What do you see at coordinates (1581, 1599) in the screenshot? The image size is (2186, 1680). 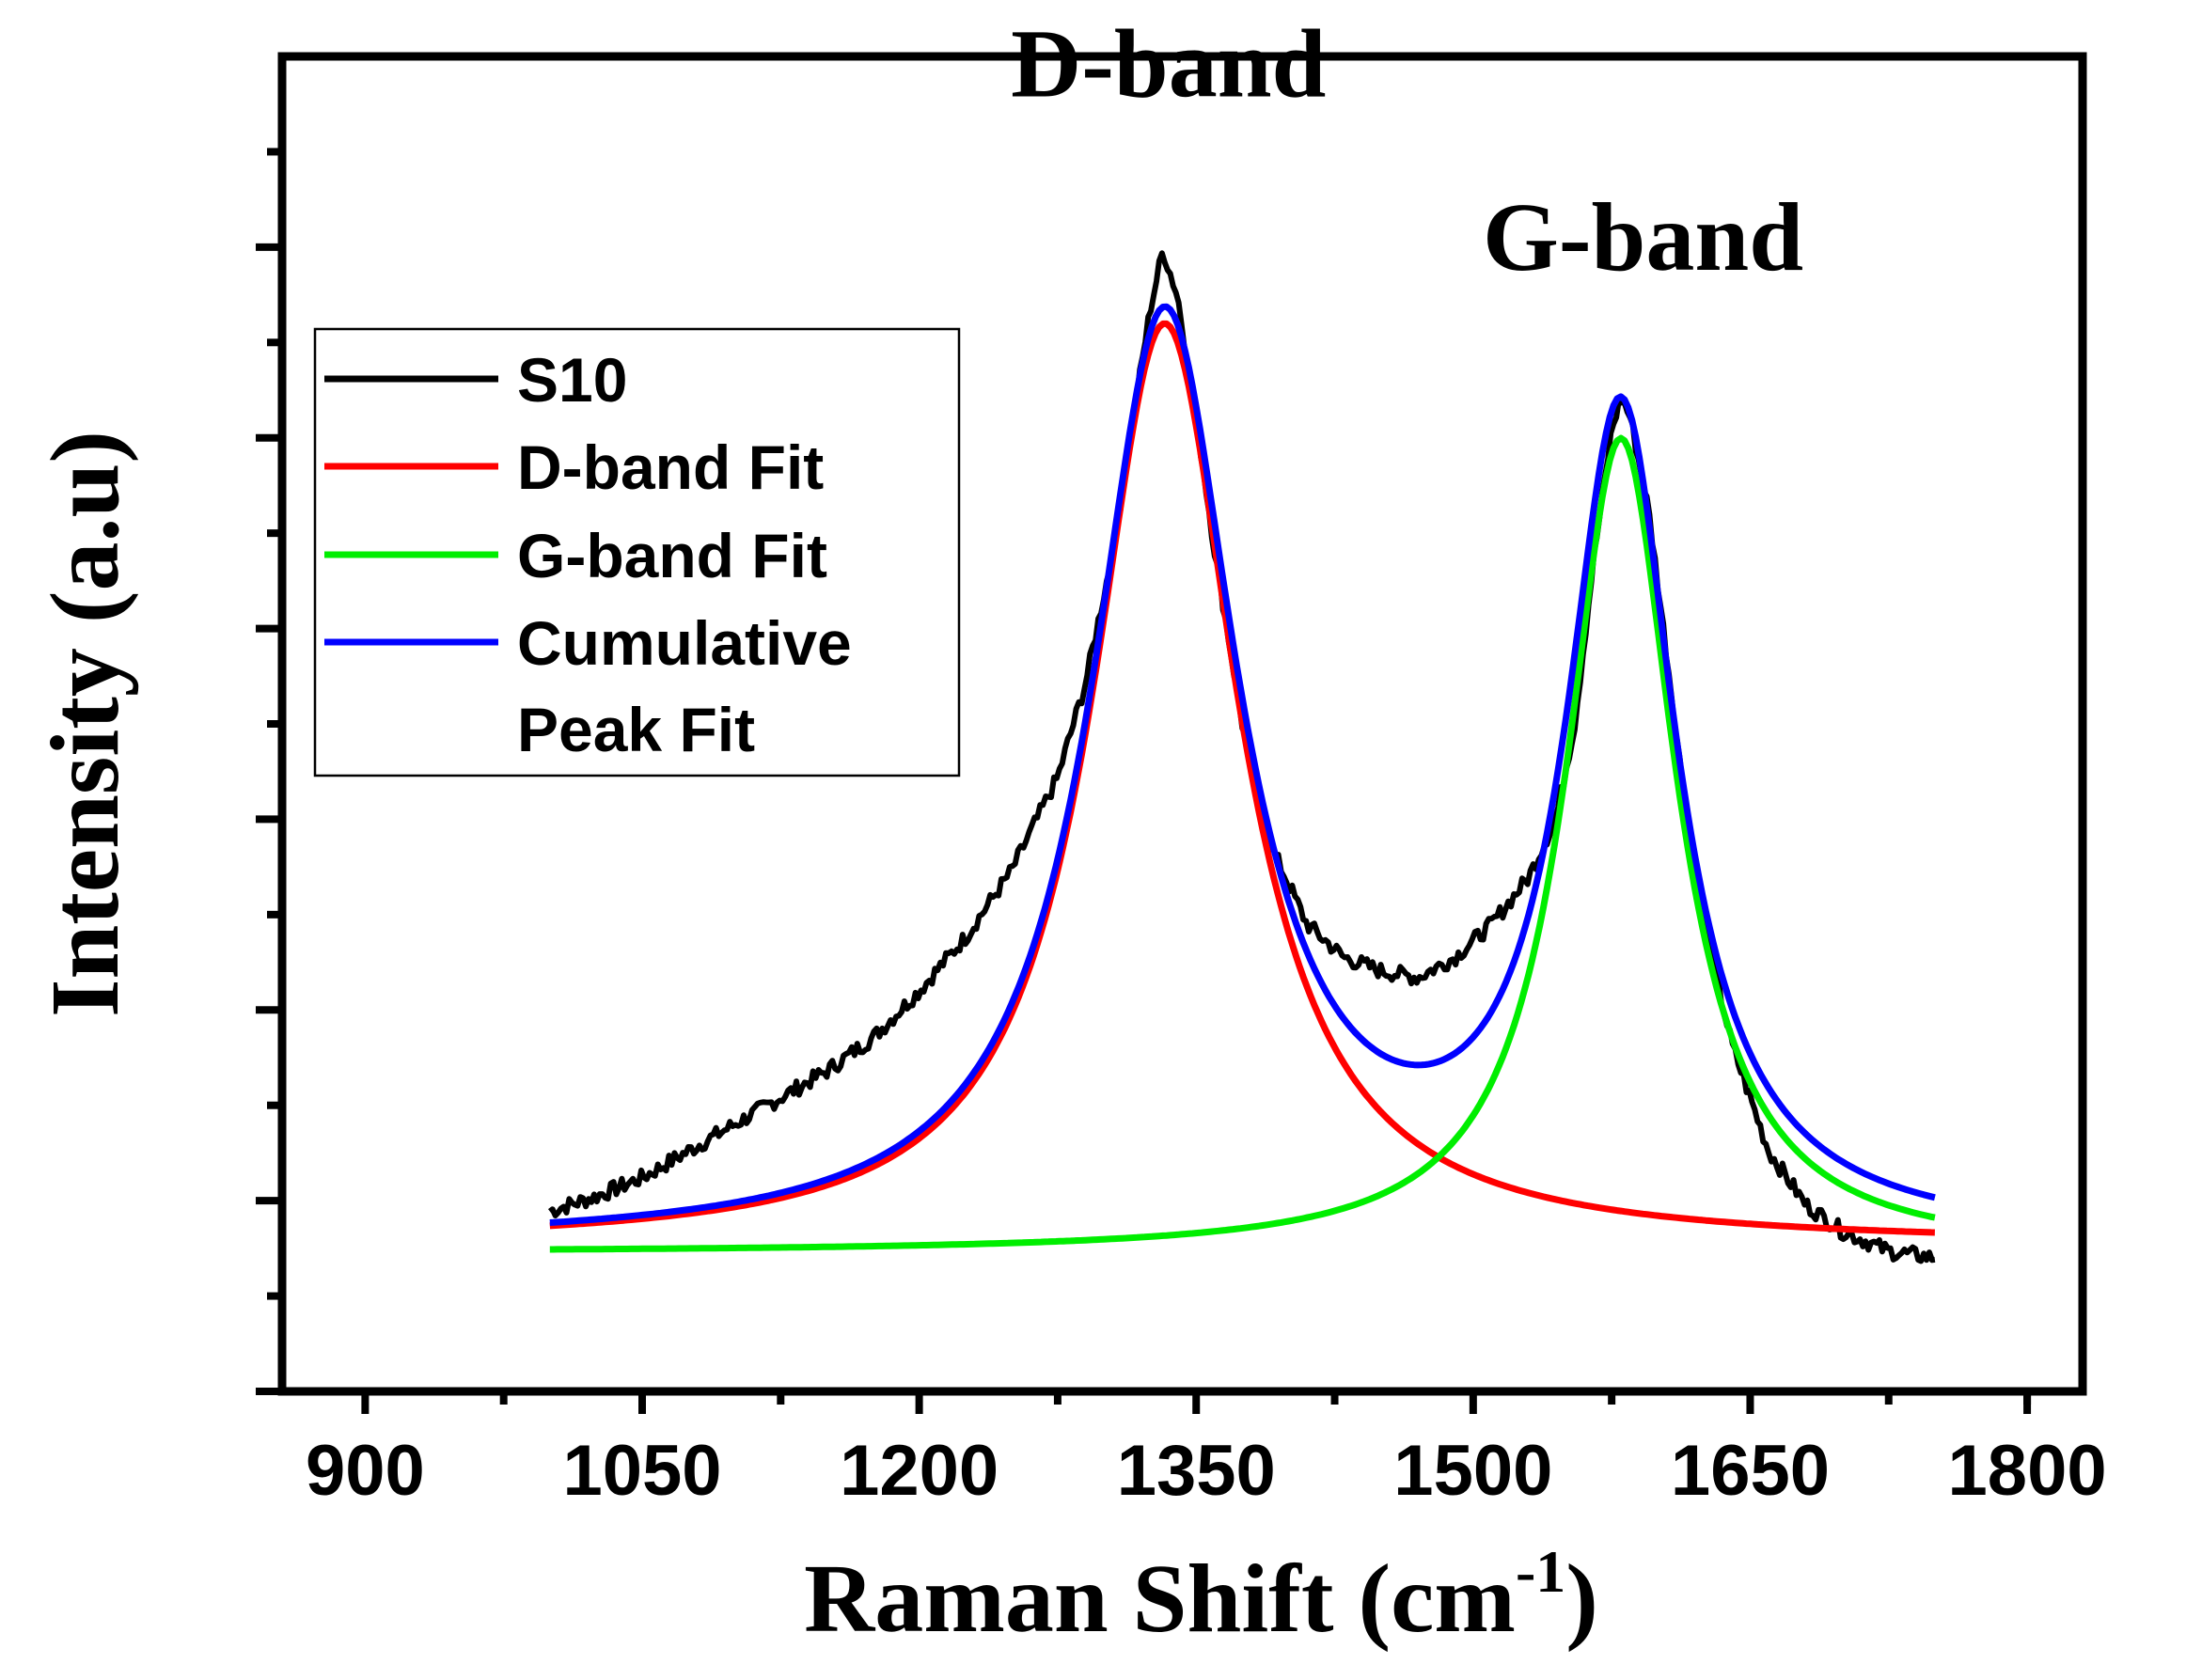 I see `x-axis-title-close: )` at bounding box center [1581, 1599].